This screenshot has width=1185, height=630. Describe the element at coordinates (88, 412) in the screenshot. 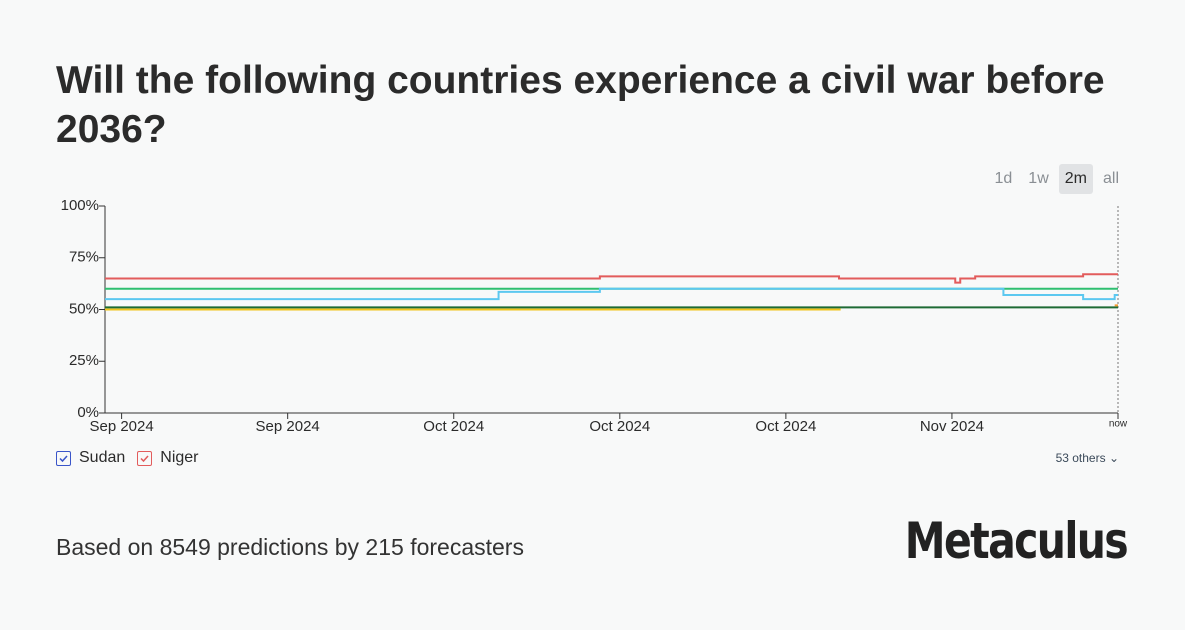

I see `y-tick-label: 0%` at that location.